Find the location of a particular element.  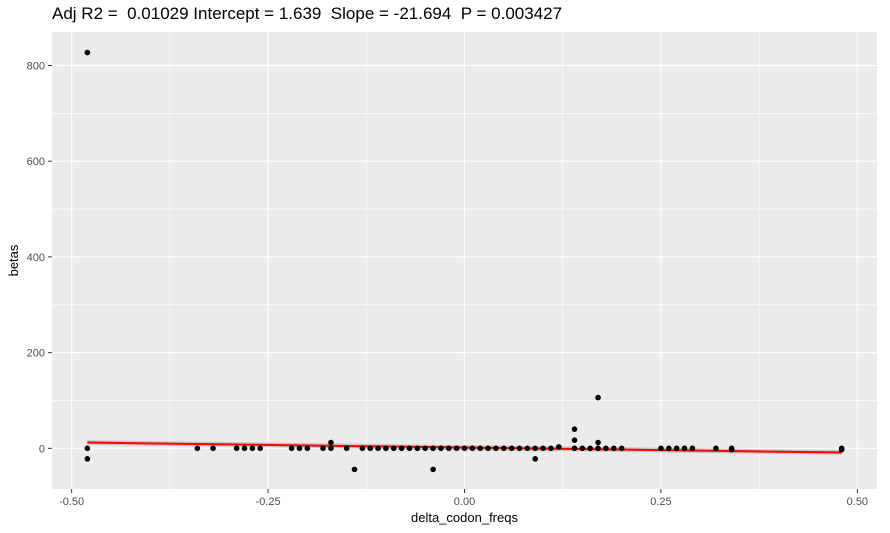

y-tick-label: 200 is located at coordinates (36, 354).